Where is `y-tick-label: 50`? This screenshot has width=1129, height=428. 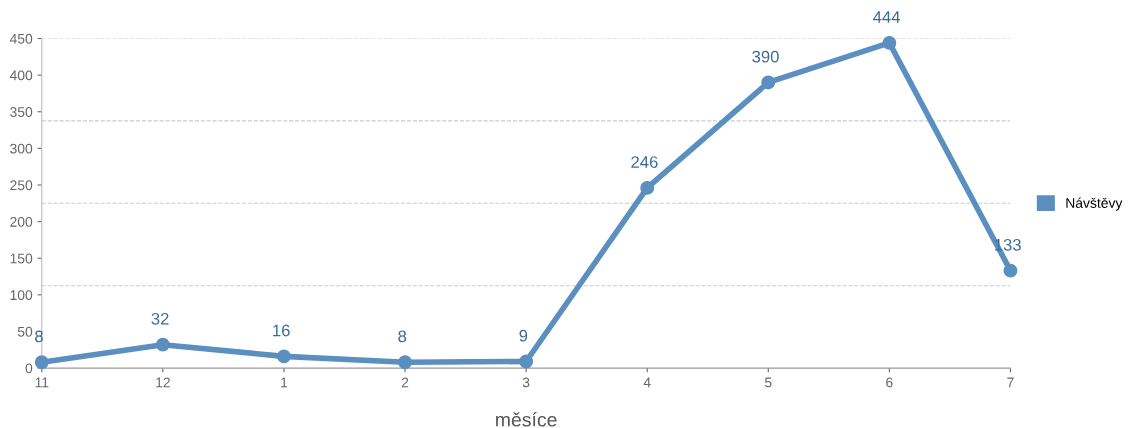 y-tick-label: 50 is located at coordinates (25, 331).